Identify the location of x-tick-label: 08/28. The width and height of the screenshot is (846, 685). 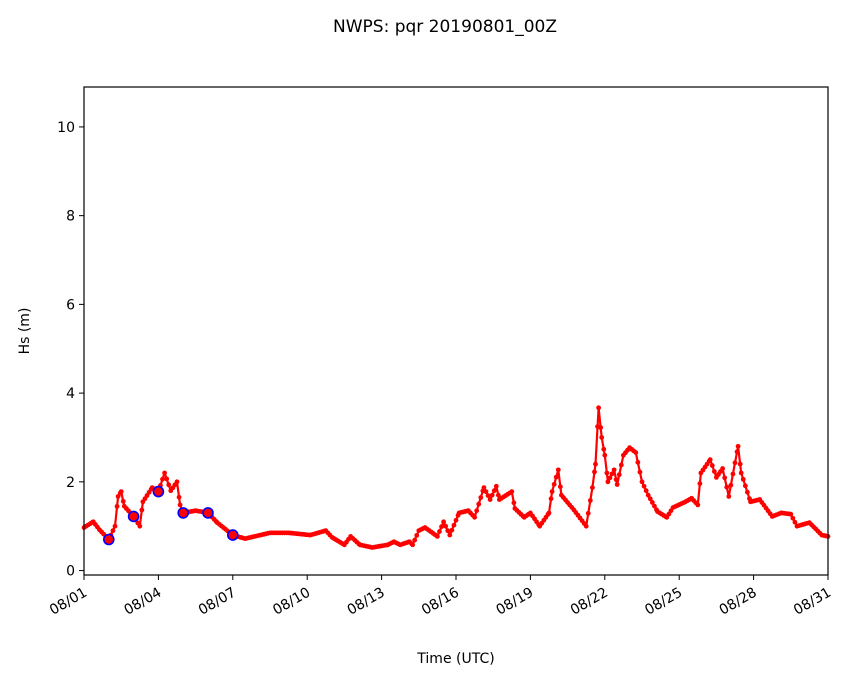
(738, 602).